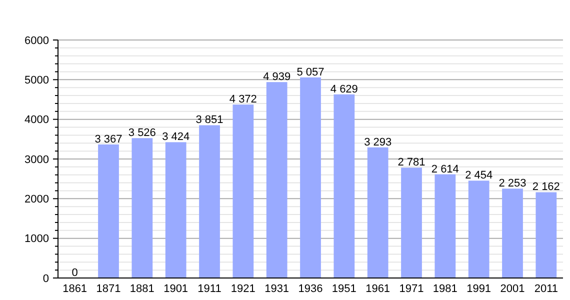 The image size is (570, 300). What do you see at coordinates (479, 289) in the screenshot?
I see `x-tick-label: 1991` at bounding box center [479, 289].